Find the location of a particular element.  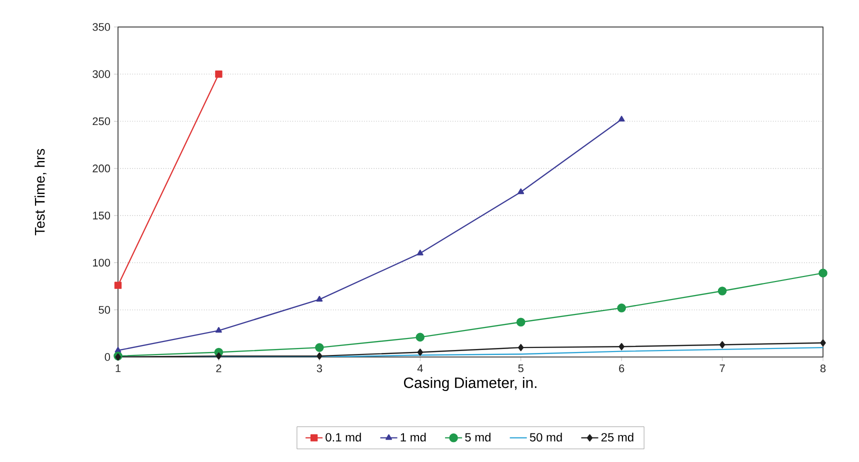

y-tick-label: 150 is located at coordinates (101, 216).